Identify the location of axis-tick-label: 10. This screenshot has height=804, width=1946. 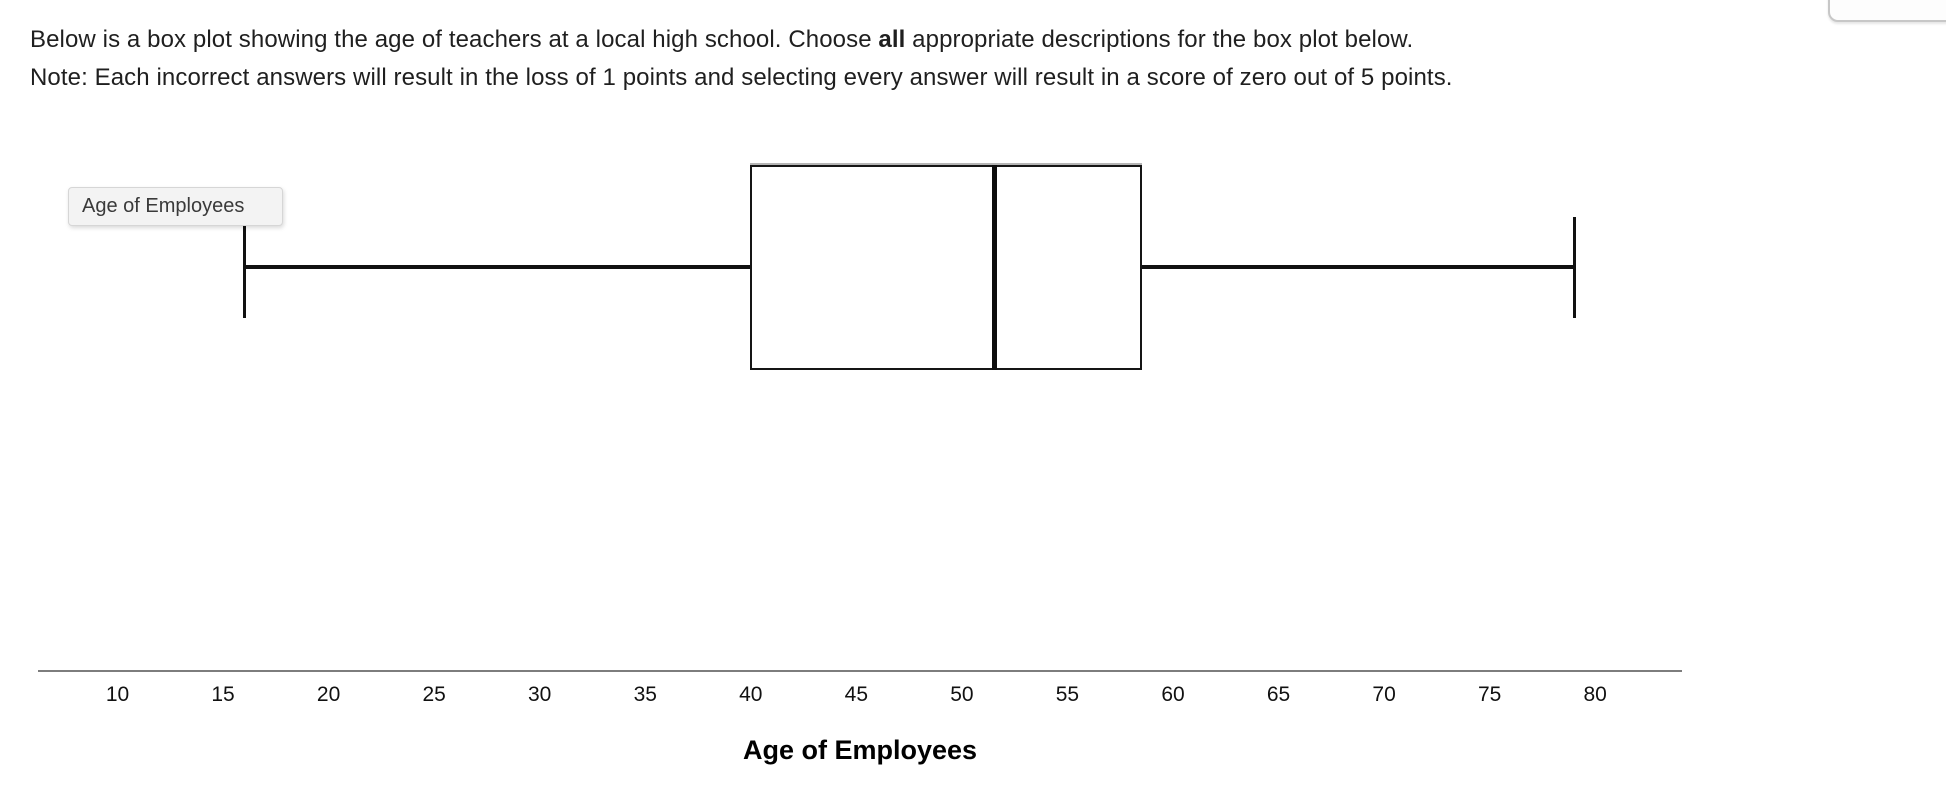
(117, 694).